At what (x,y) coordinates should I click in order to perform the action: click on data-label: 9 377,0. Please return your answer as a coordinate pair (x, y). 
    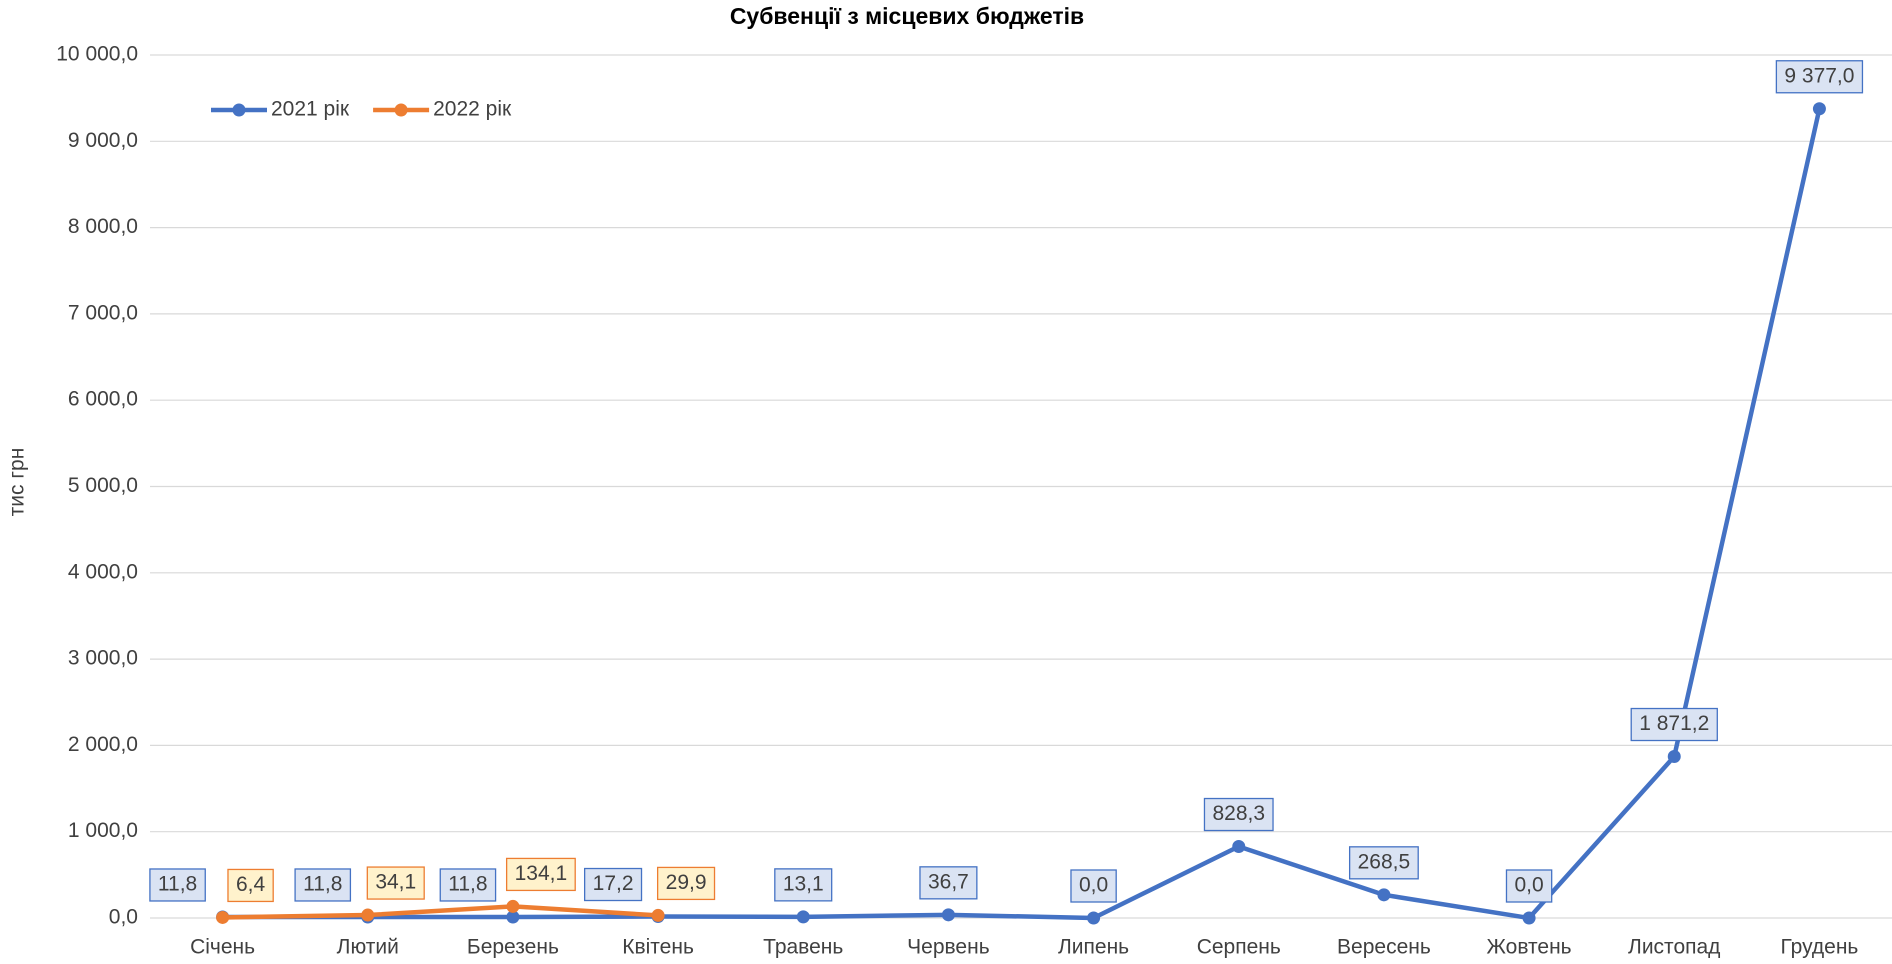
    Looking at the image, I should click on (1819, 75).